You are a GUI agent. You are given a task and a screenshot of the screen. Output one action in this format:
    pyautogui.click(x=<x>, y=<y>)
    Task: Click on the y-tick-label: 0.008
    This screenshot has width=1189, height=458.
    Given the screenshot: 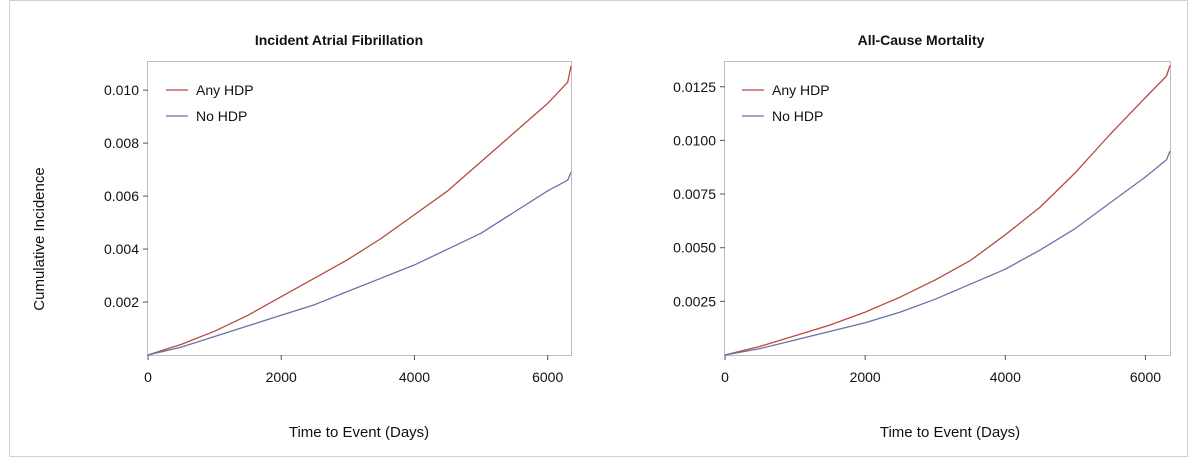 What is the action you would take?
    pyautogui.click(x=121, y=143)
    